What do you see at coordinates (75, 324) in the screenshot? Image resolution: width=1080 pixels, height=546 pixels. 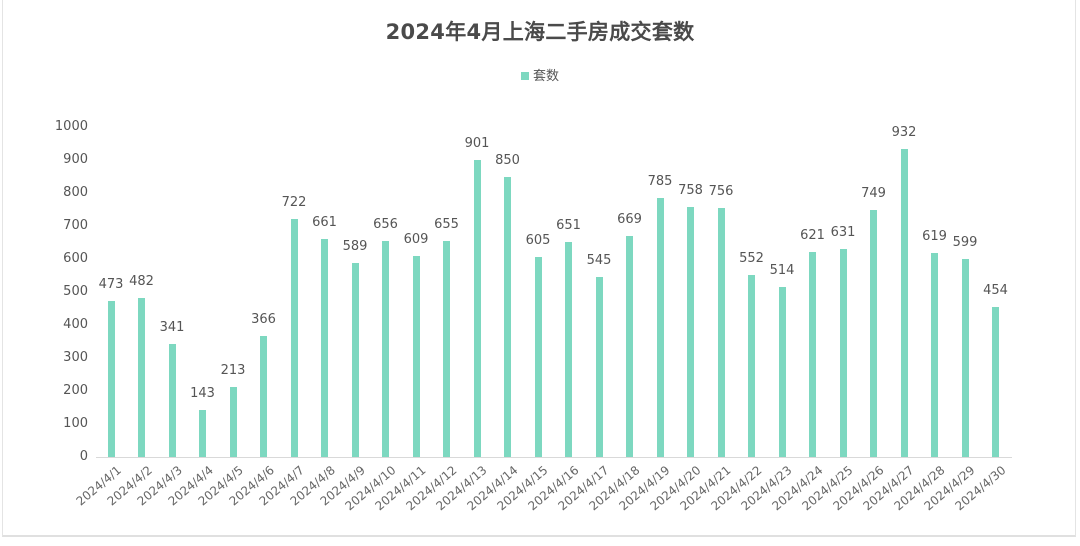 I see `y-tick-label: 400` at bounding box center [75, 324].